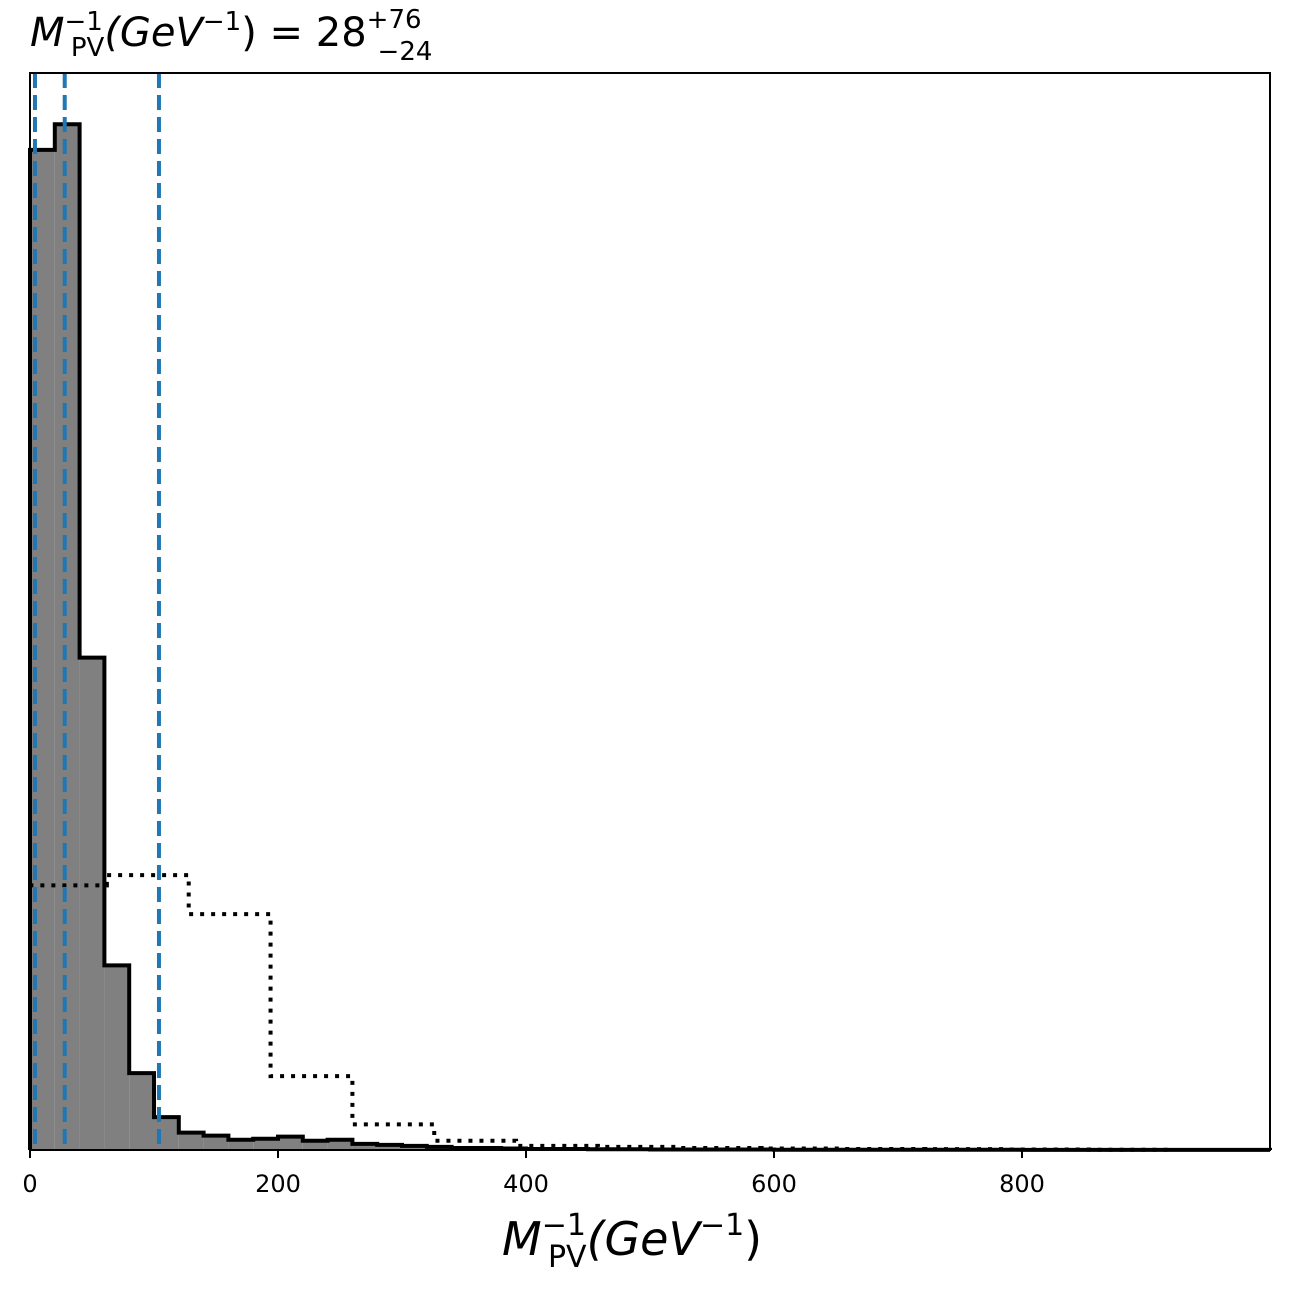 The width and height of the screenshot is (1289, 1293). I want to click on x-tick-label: 0, so click(29, 1184).